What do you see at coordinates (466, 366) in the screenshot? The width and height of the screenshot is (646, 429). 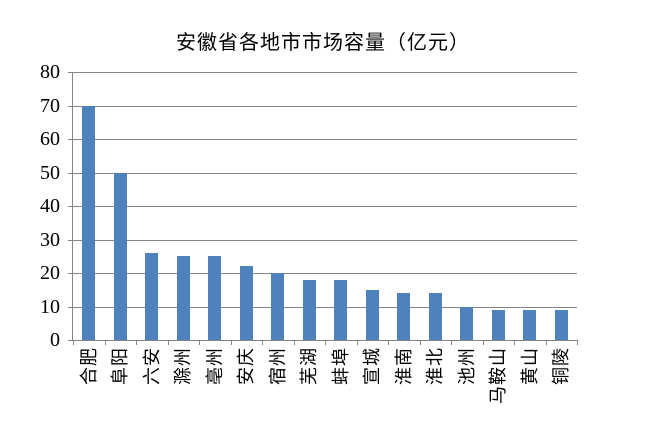 I see `x-axis-label-text: 池州` at bounding box center [466, 366].